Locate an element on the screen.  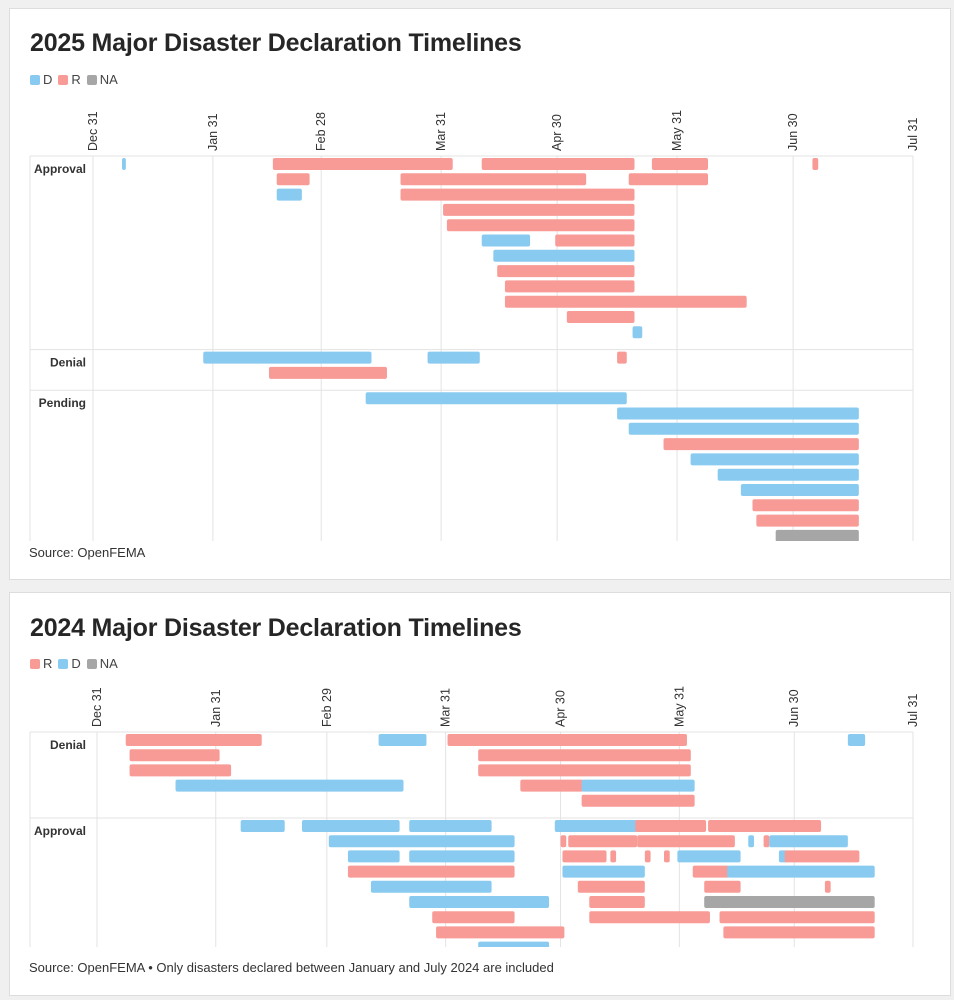
group-label: Denial is located at coordinates (68, 745).